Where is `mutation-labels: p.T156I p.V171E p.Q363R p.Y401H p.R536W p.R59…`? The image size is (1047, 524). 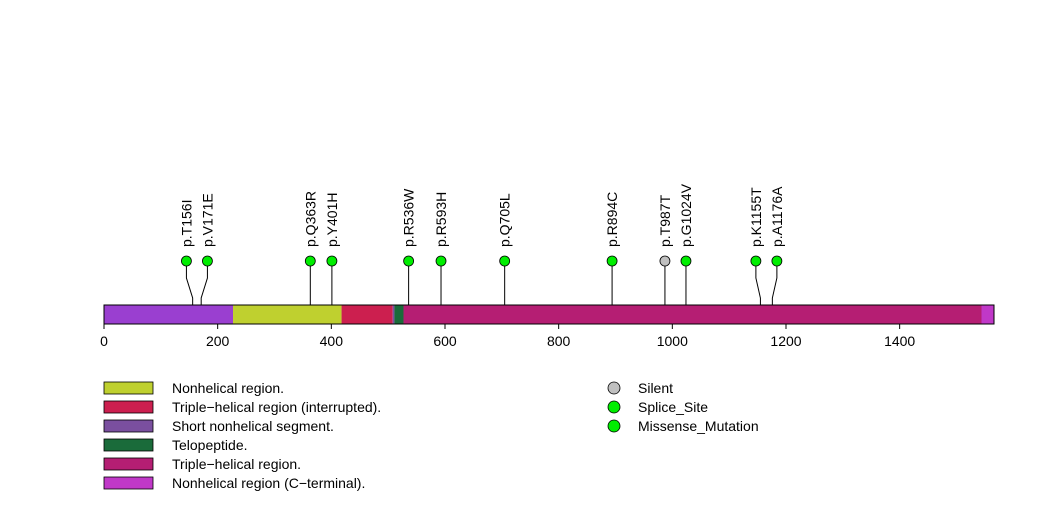
mutation-labels: p.T156I p.V171E p.Q363R p.Y401H p.R536W p.R59… is located at coordinates (481, 215).